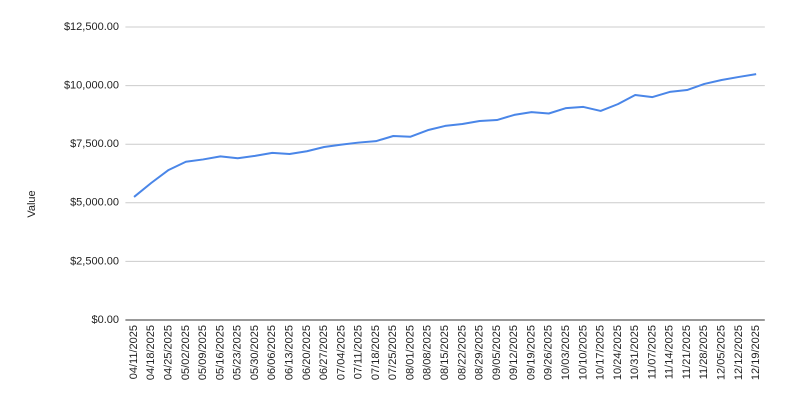 The height and width of the screenshot is (400, 790). What do you see at coordinates (670, 352) in the screenshot?
I see `x-tick-label: 11/14/2025` at bounding box center [670, 352].